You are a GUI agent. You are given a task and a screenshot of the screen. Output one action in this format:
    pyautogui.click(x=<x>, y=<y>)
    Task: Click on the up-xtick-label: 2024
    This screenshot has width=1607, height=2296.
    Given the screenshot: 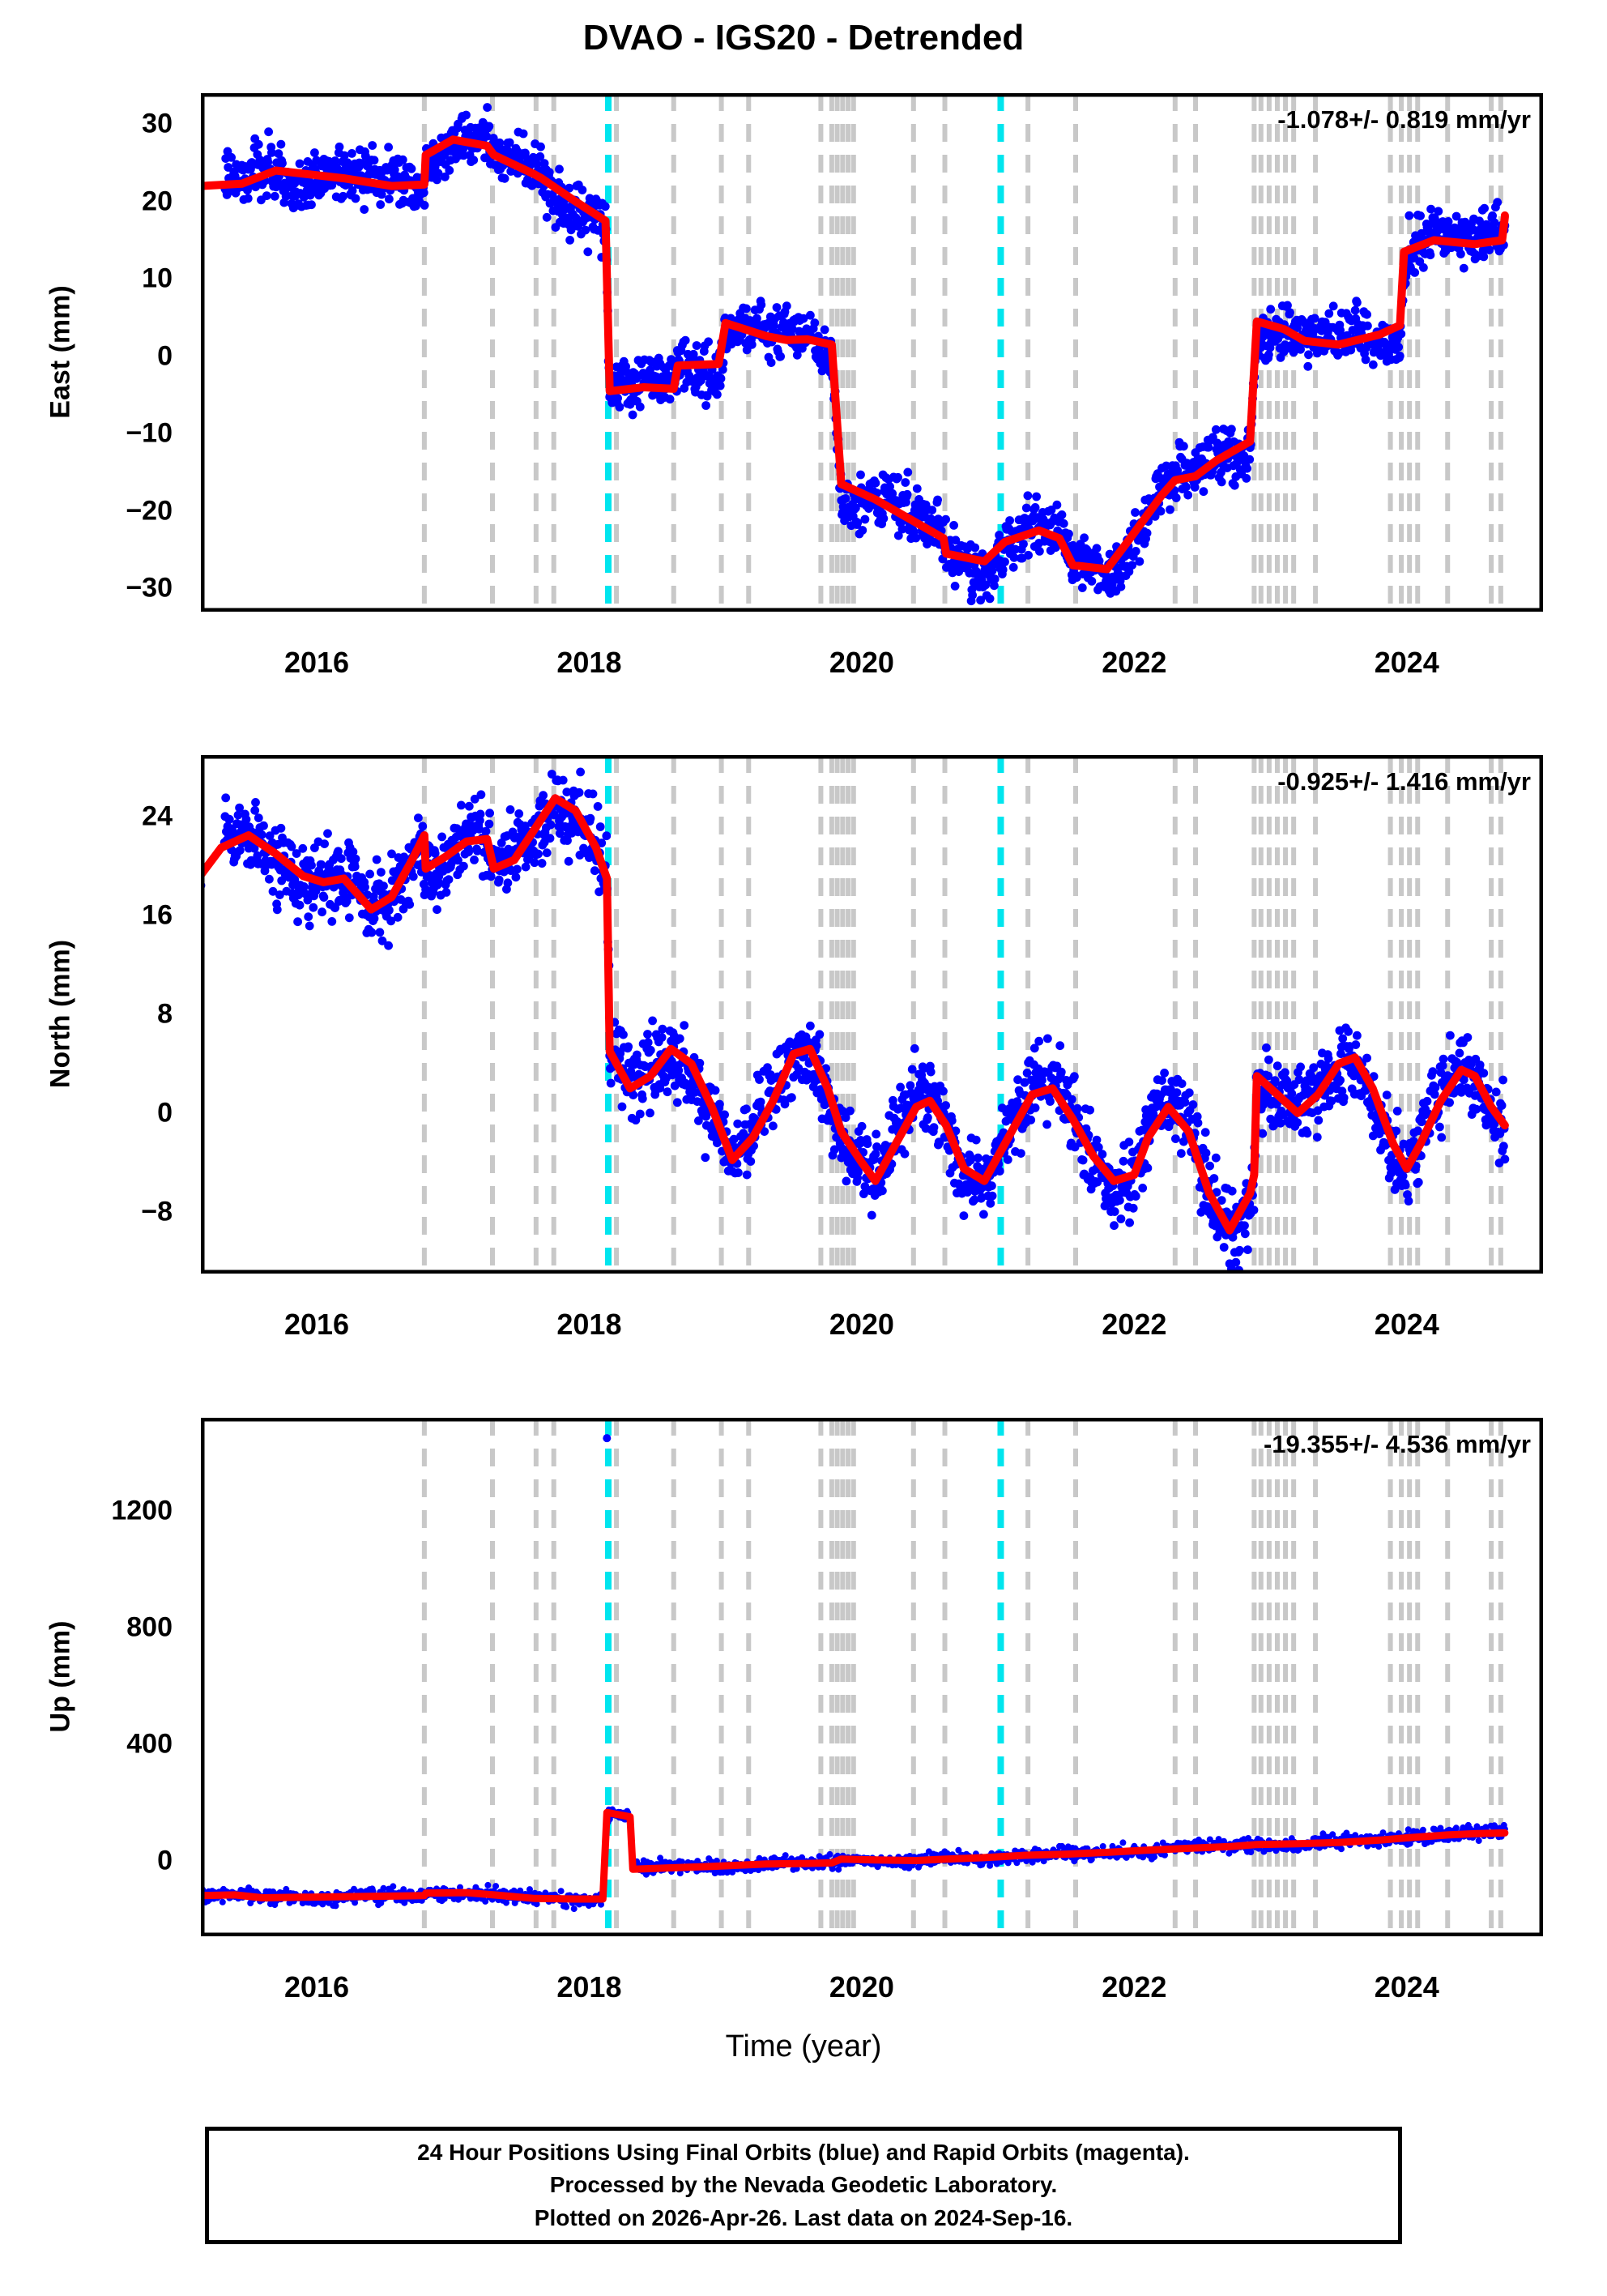 What is the action you would take?
    pyautogui.click(x=1406, y=1987)
    